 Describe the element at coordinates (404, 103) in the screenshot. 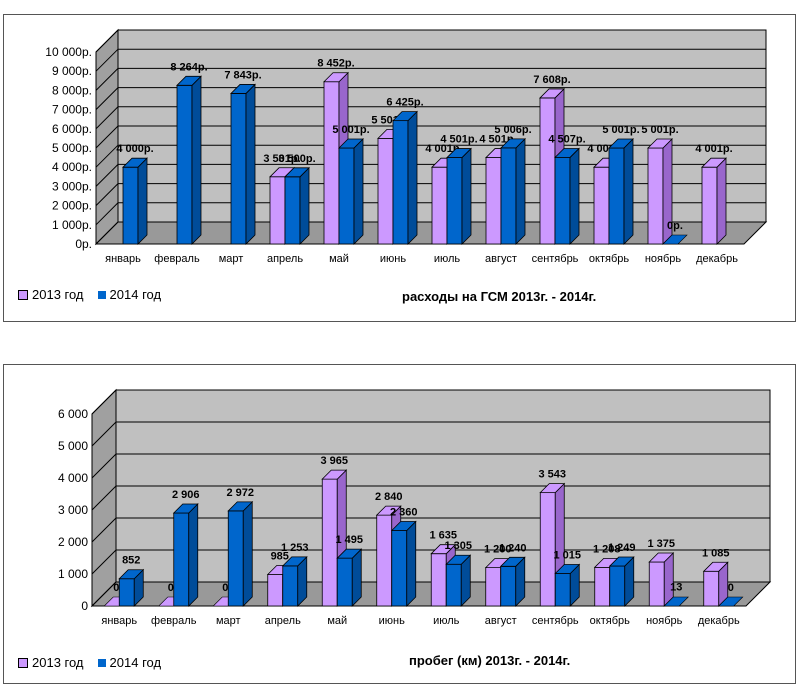

I see `data-label: 6 425р.` at that location.